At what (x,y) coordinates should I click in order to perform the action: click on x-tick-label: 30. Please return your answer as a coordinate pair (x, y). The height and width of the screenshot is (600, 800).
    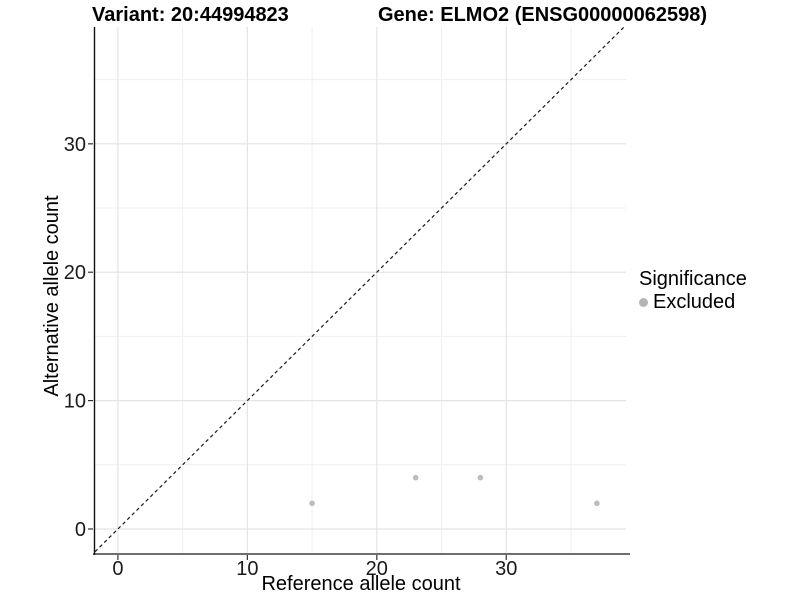
    Looking at the image, I should click on (506, 569).